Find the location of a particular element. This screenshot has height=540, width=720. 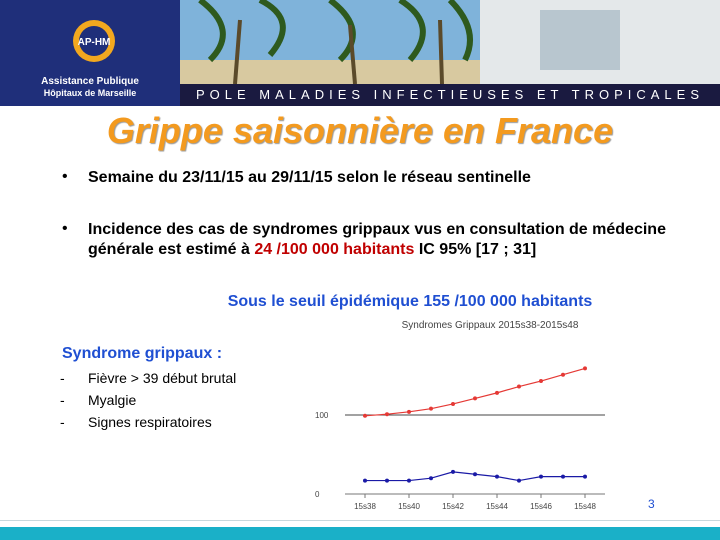

page-number: 3 is located at coordinates (651, 504).